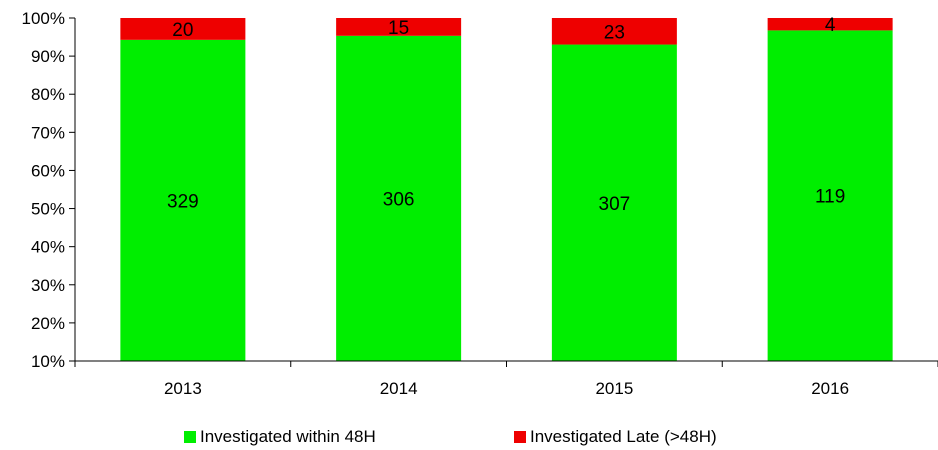  I want to click on data-label-within-48h-2016: 119, so click(830, 197).